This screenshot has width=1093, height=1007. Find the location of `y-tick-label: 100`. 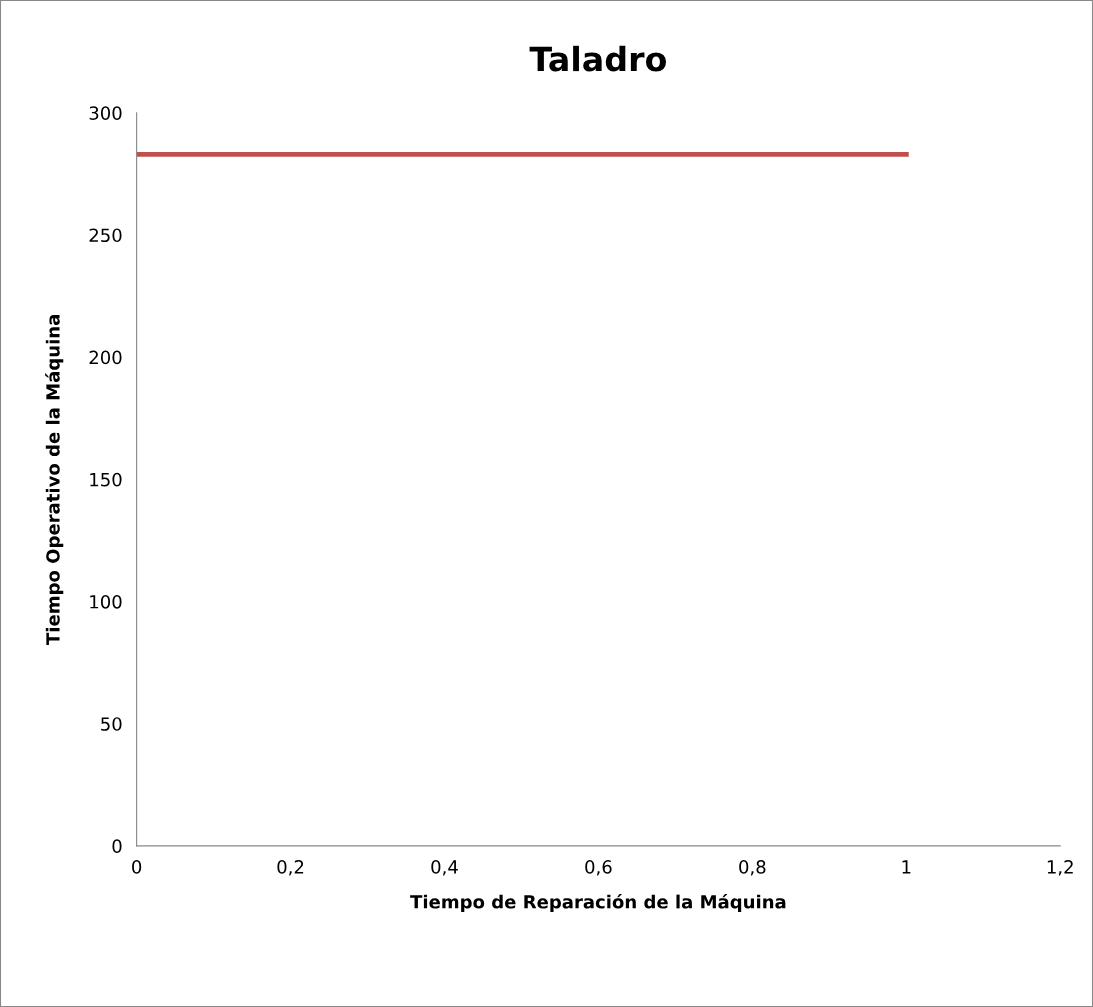

y-tick-label: 100 is located at coordinates (106, 601).